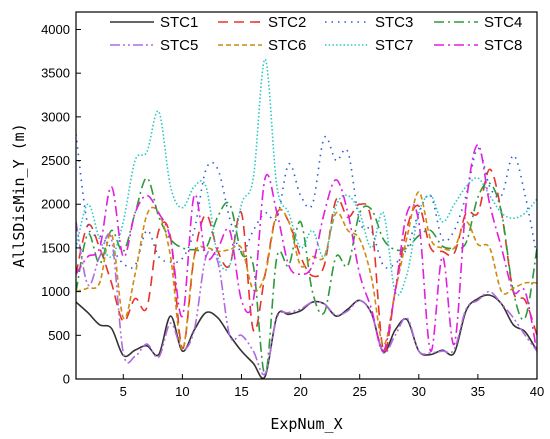 The height and width of the screenshot is (439, 550). Describe the element at coordinates (55, 247) in the screenshot. I see `y-tick-label: 1500` at that location.